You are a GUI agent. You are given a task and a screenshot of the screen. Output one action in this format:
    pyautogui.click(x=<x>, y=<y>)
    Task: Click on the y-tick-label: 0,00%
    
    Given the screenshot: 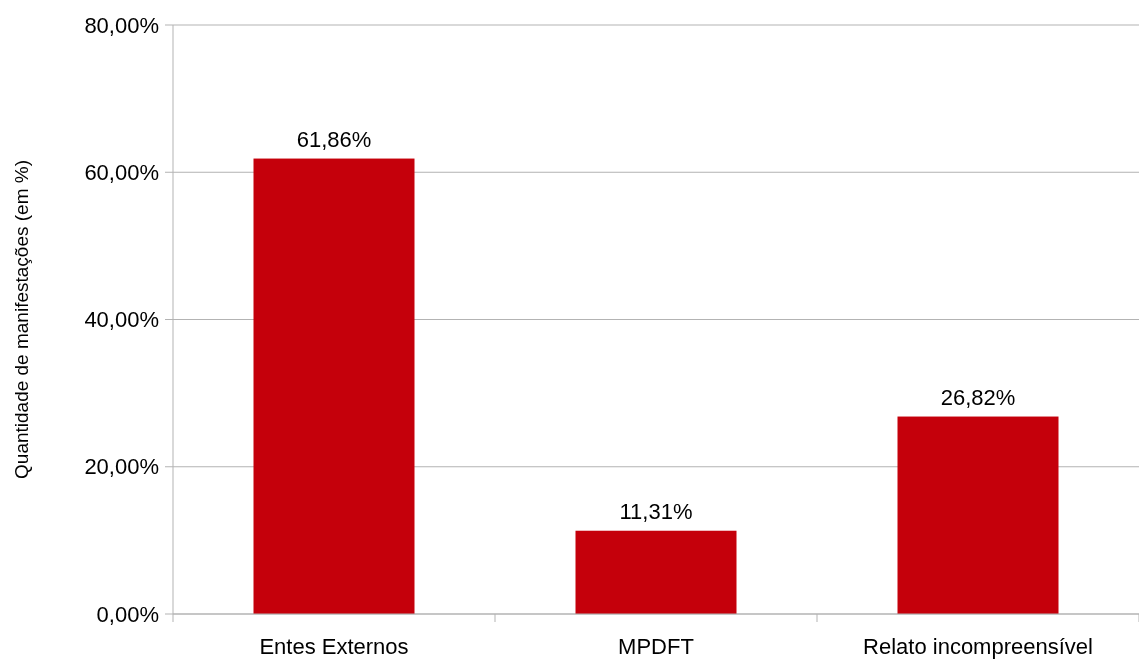 What is the action you would take?
    pyautogui.click(x=127, y=614)
    